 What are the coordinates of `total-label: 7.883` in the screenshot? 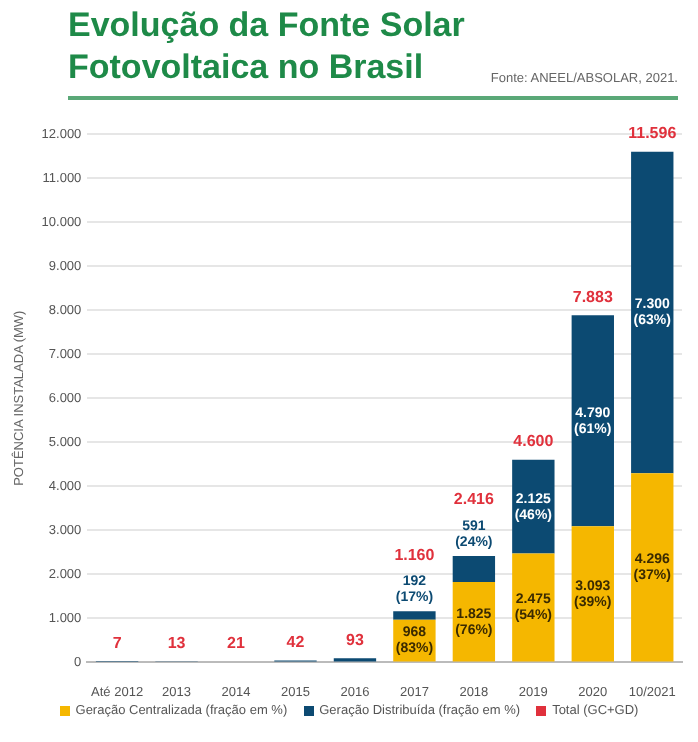 It's located at (593, 296).